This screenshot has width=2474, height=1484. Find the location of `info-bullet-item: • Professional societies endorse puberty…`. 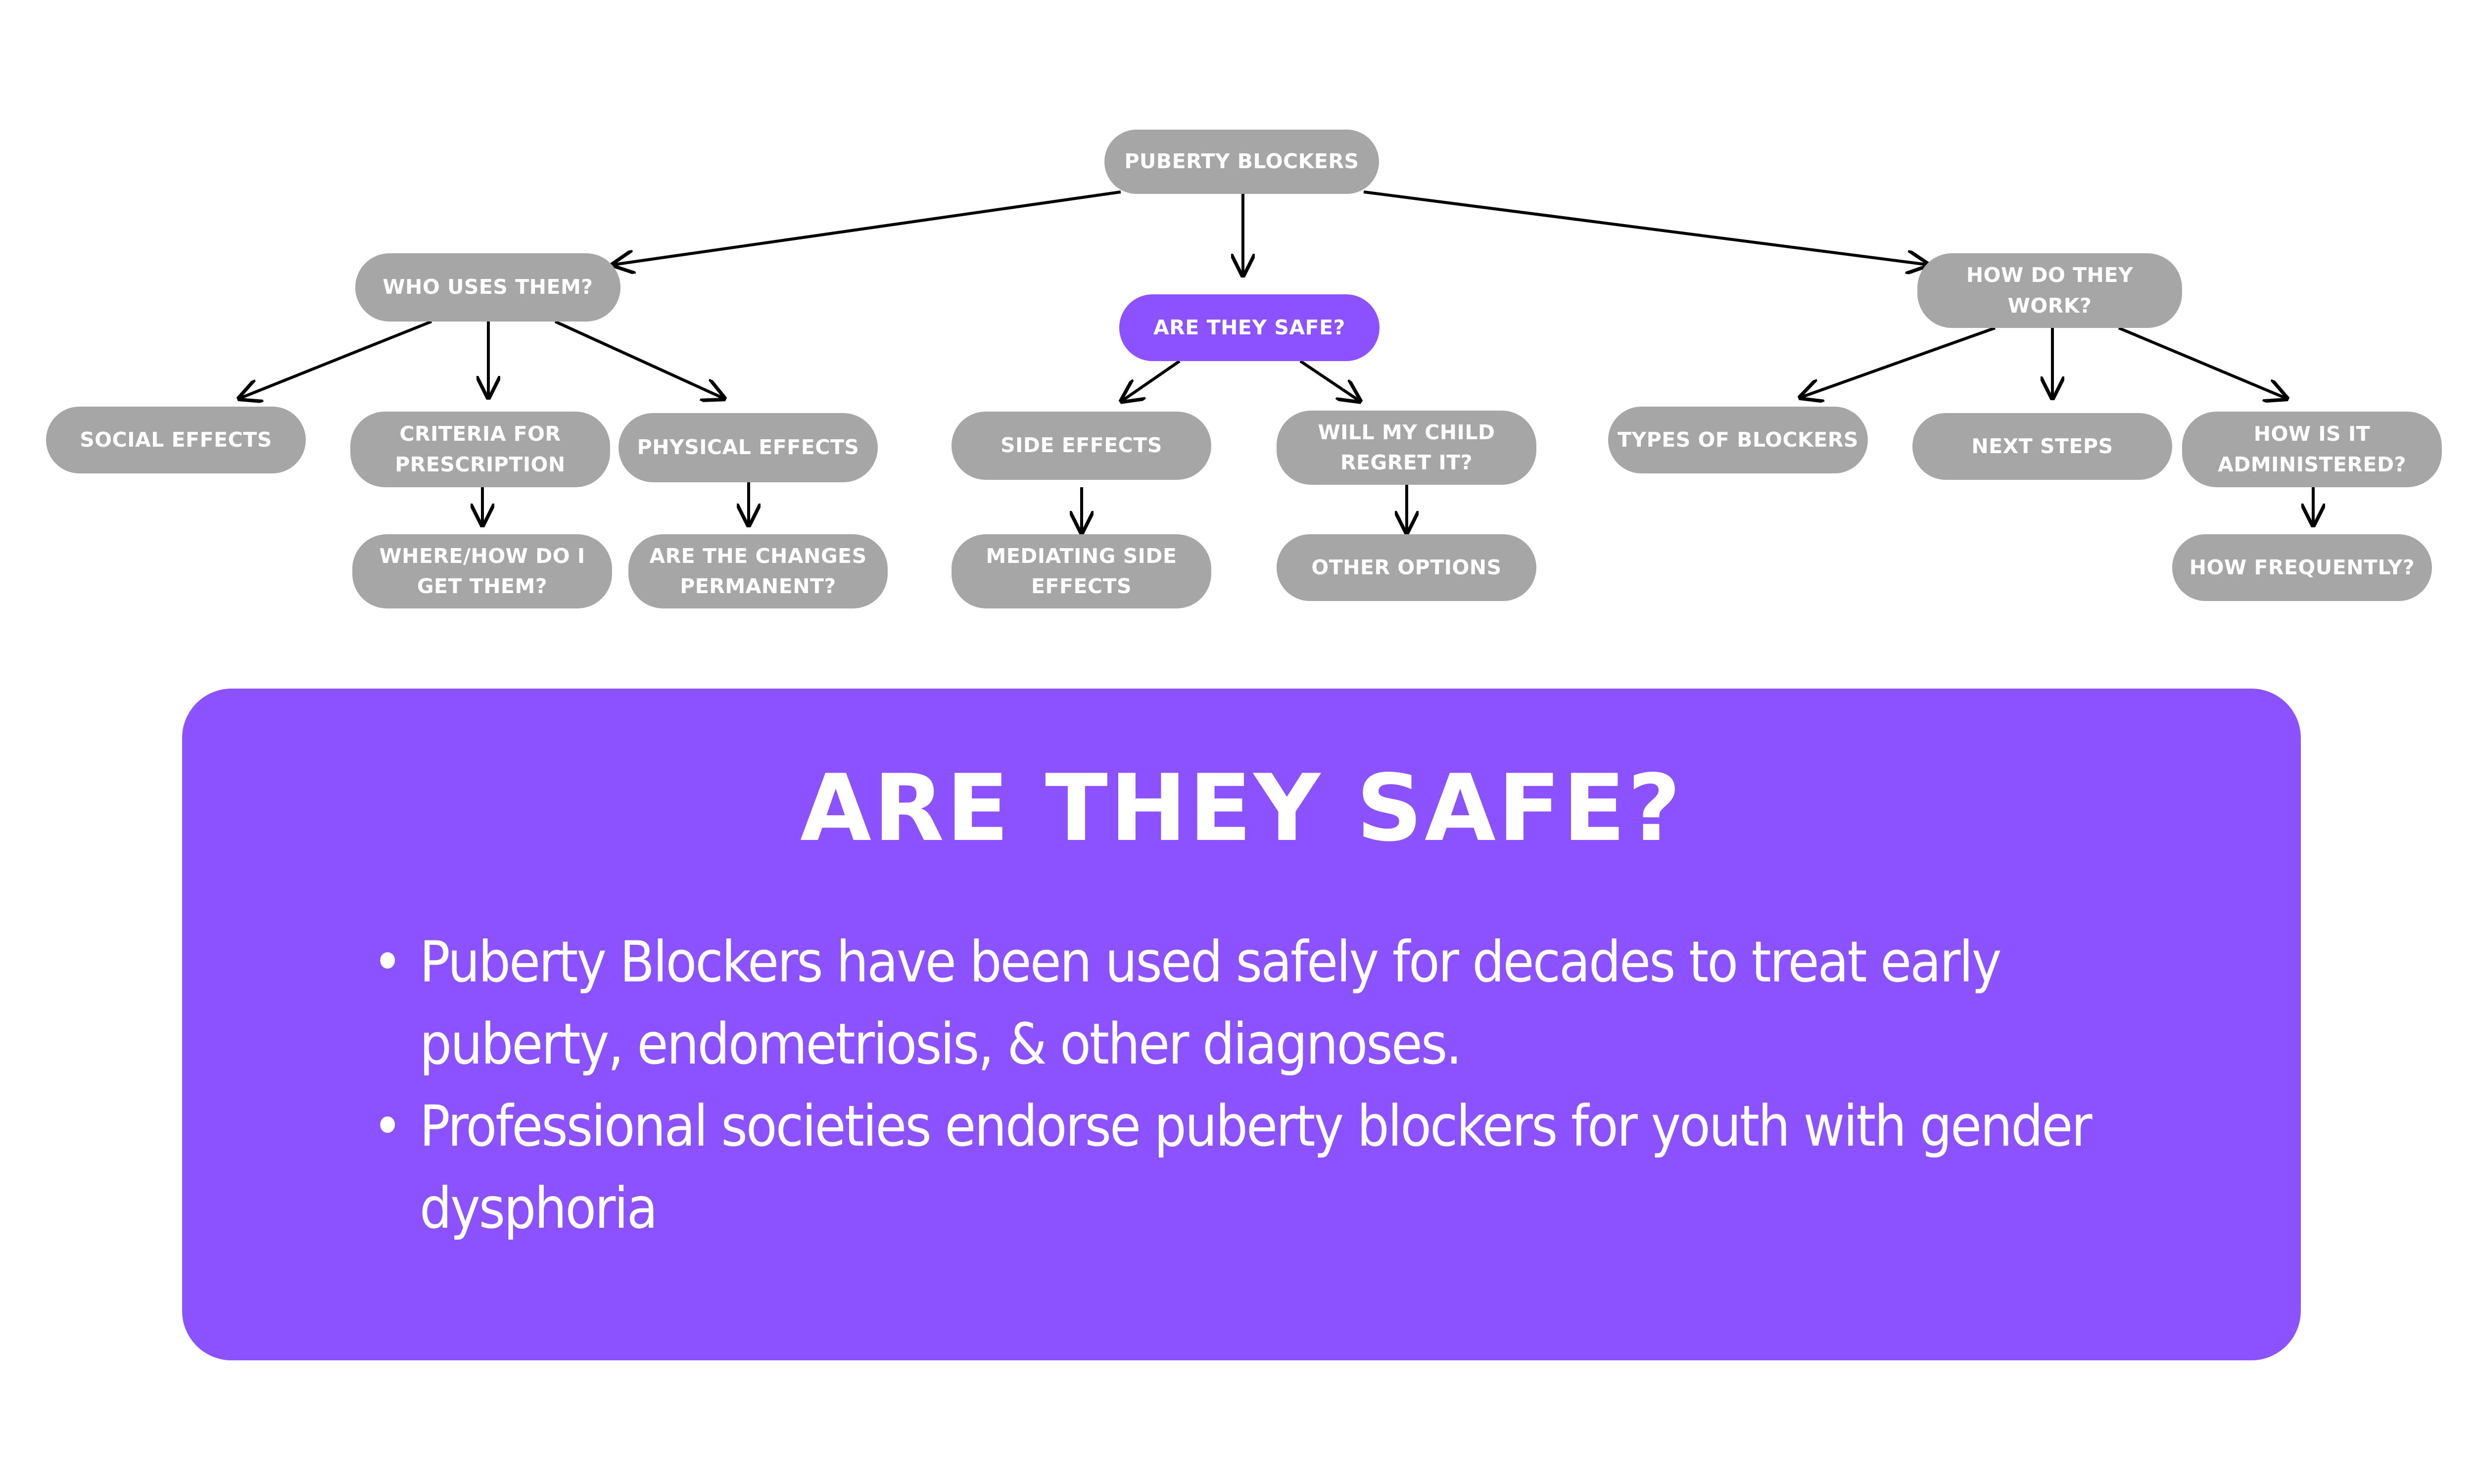

info-bullet-item: • Professional societies endorse puberty… is located at coordinates (1282, 1167).